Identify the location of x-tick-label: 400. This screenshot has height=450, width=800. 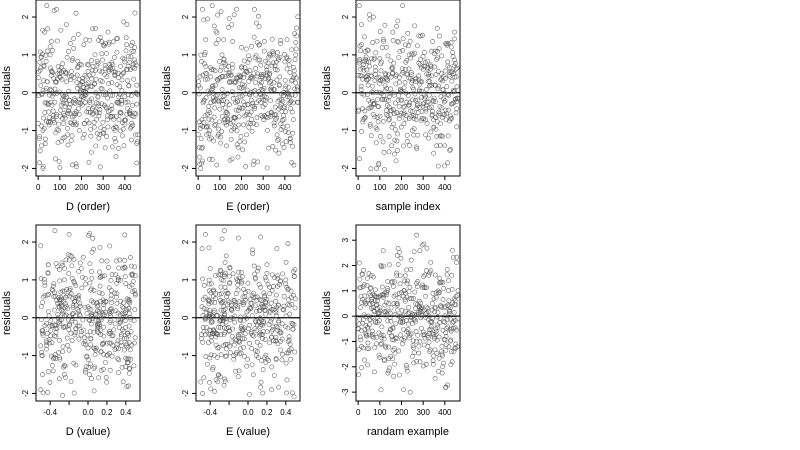
(445, 187).